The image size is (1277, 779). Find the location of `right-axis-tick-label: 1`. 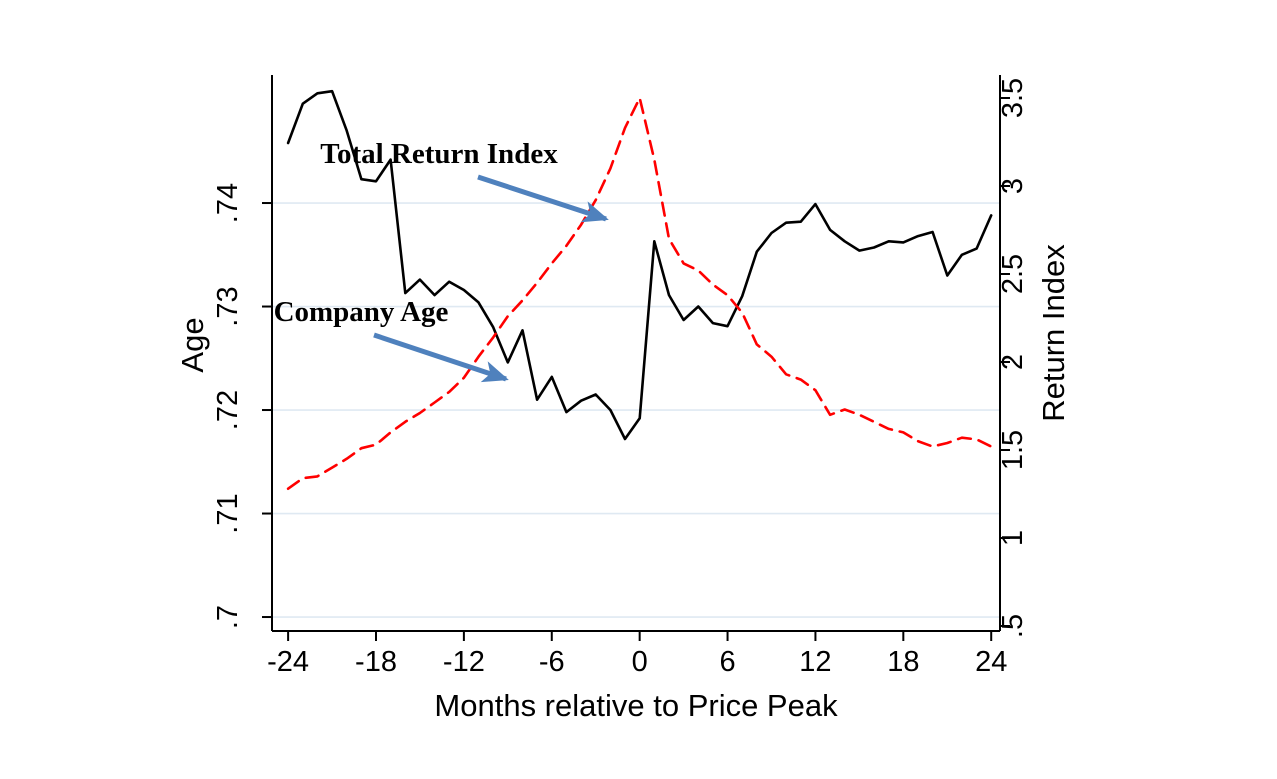

right-axis-tick-label: 1 is located at coordinates (1013, 538).